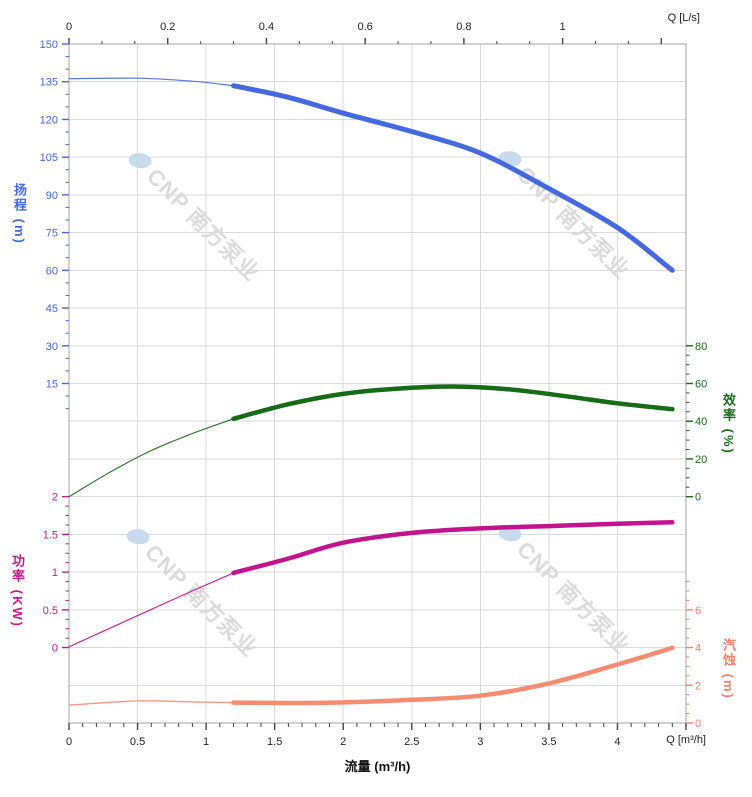 Image resolution: width=752 pixels, height=797 pixels. Describe the element at coordinates (463, 27) in the screenshot. I see `svg-text: 0.8` at that location.